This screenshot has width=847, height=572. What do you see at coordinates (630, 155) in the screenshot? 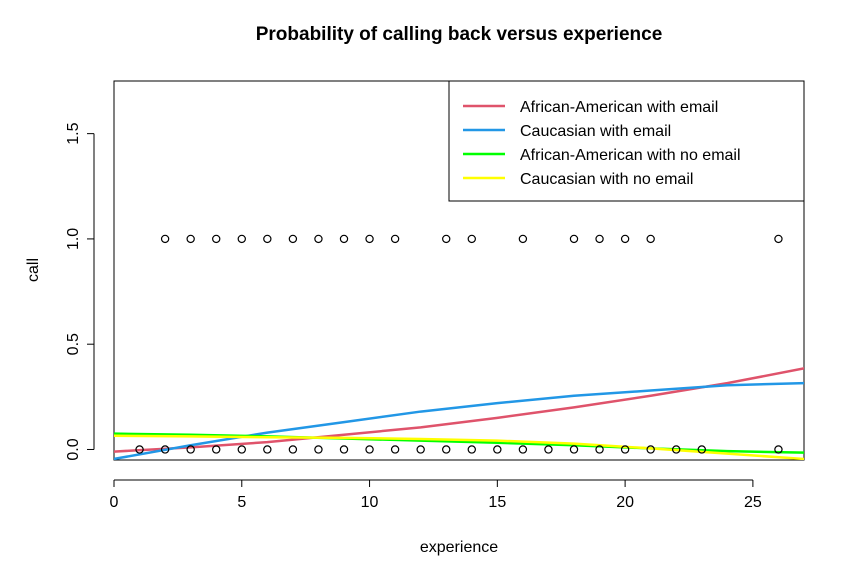
I see `legend-label: African-American with no email` at bounding box center [630, 155].